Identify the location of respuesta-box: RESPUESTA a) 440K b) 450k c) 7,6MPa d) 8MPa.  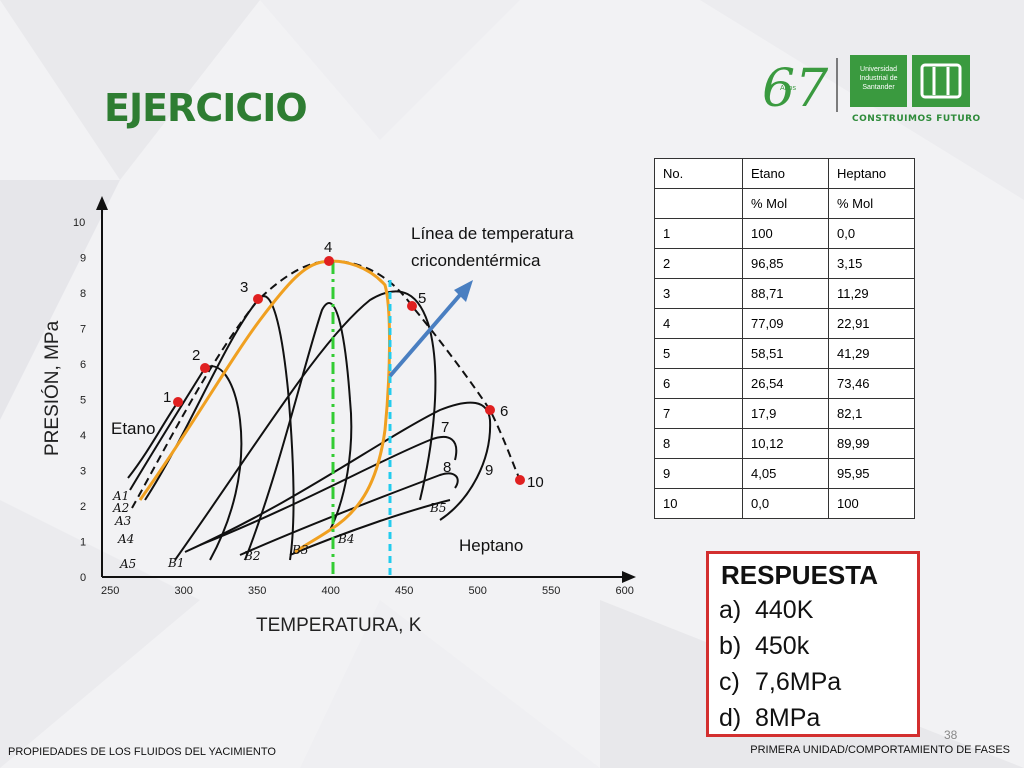
(813, 644).